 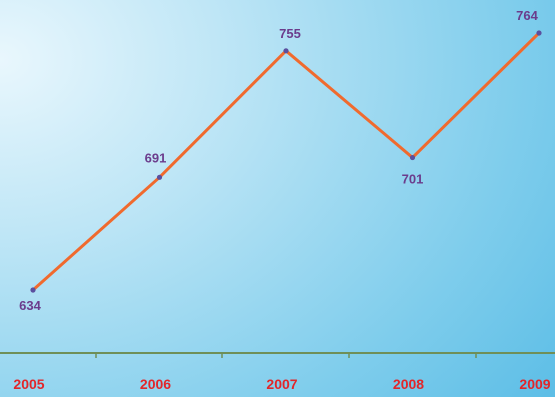 I want to click on x-tick-label: 2005, so click(x=28, y=384).